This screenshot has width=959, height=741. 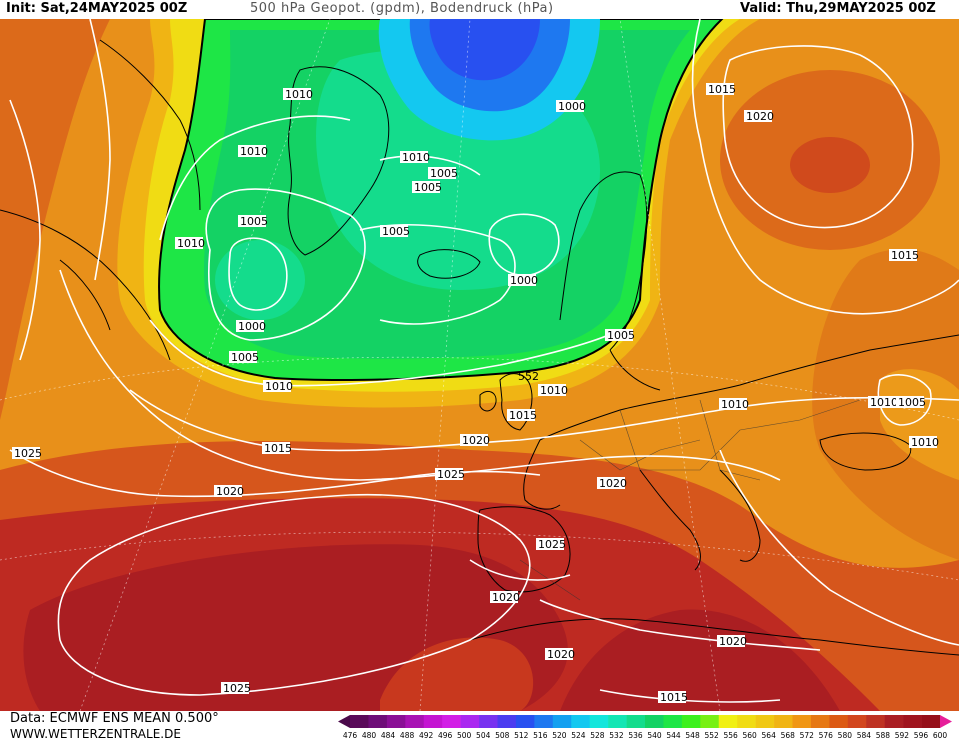 I want to click on colorbar-tick-label: 500, so click(x=464, y=735).